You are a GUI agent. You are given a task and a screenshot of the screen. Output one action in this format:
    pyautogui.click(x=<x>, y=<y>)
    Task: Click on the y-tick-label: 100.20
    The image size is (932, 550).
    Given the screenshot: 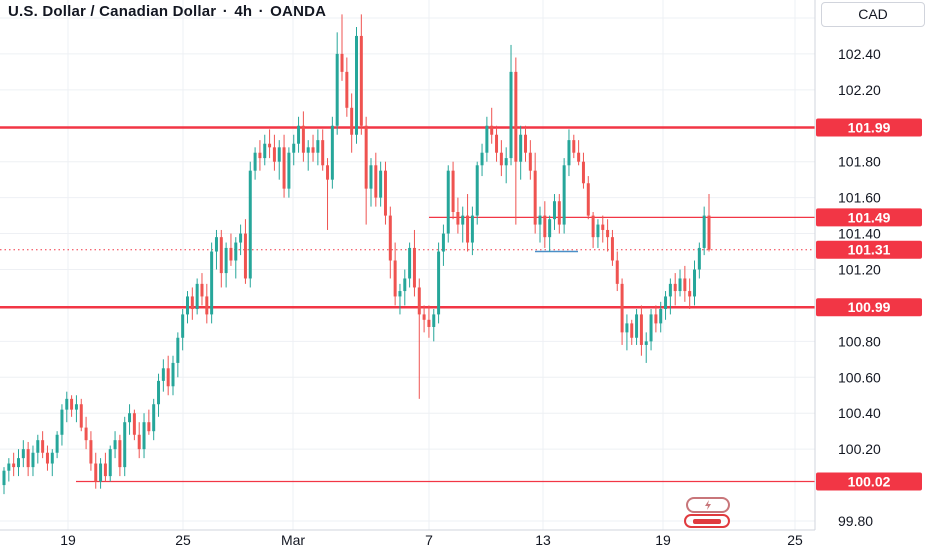 What is the action you would take?
    pyautogui.click(x=859, y=449)
    